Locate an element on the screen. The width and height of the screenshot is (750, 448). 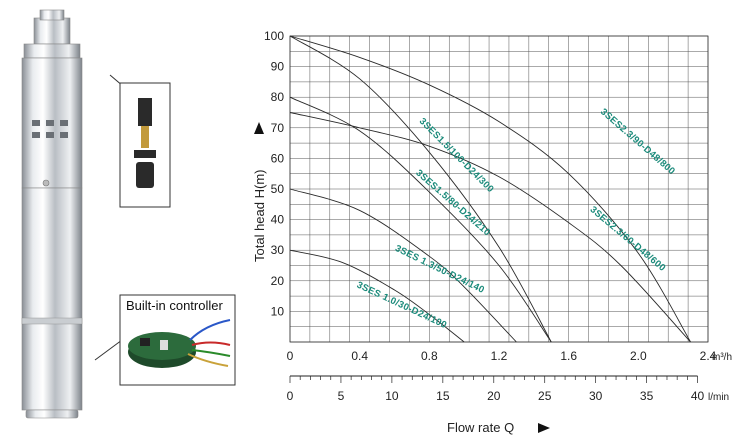
y-tick-label: 30 is located at coordinates (278, 250).